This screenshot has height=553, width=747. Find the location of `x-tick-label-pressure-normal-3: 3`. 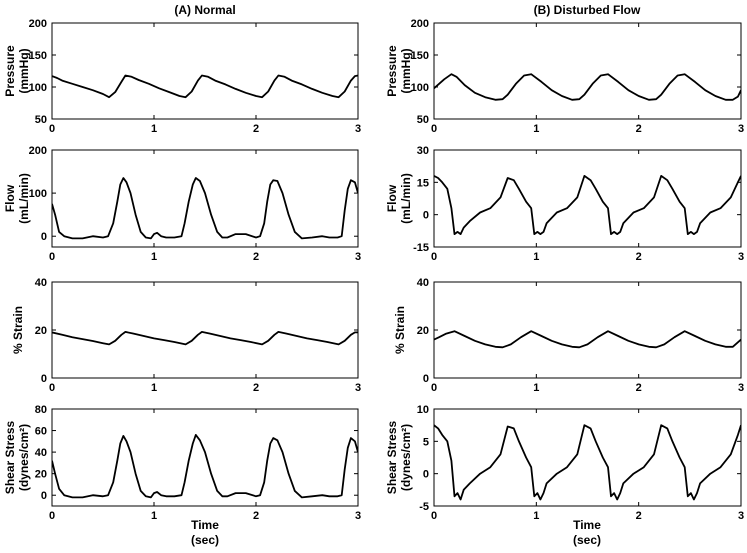

x-tick-label-pressure-normal-3: 3 is located at coordinates (358, 129).